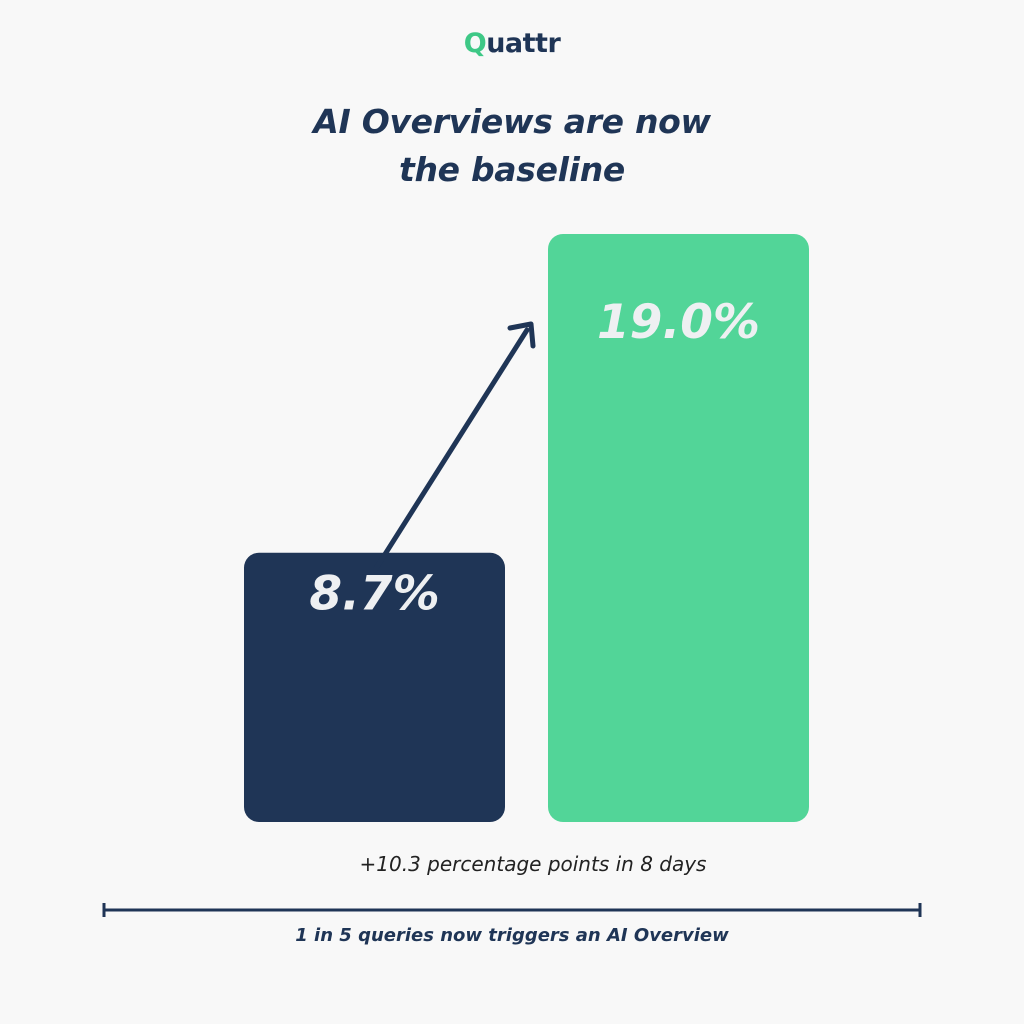  Describe the element at coordinates (475, 43) in the screenshot. I see `logo-q-letter: Q` at that location.